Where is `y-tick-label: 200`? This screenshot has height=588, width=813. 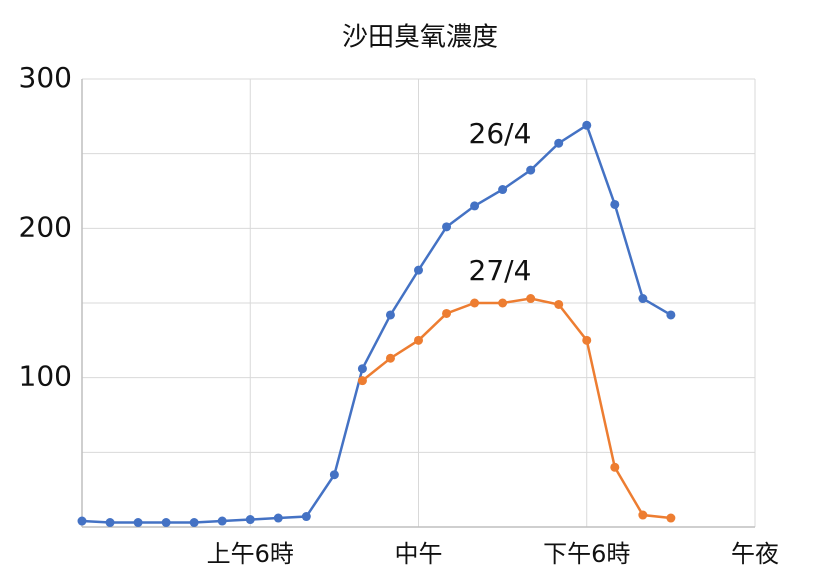 y-tick-label: 200 is located at coordinates (45, 226).